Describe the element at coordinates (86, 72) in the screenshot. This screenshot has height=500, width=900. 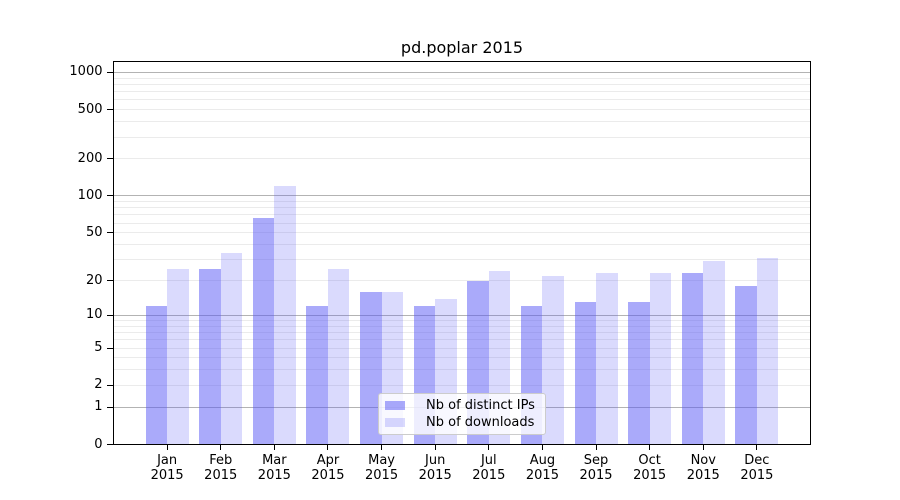
I see `y-tick-label: 1000` at that location.